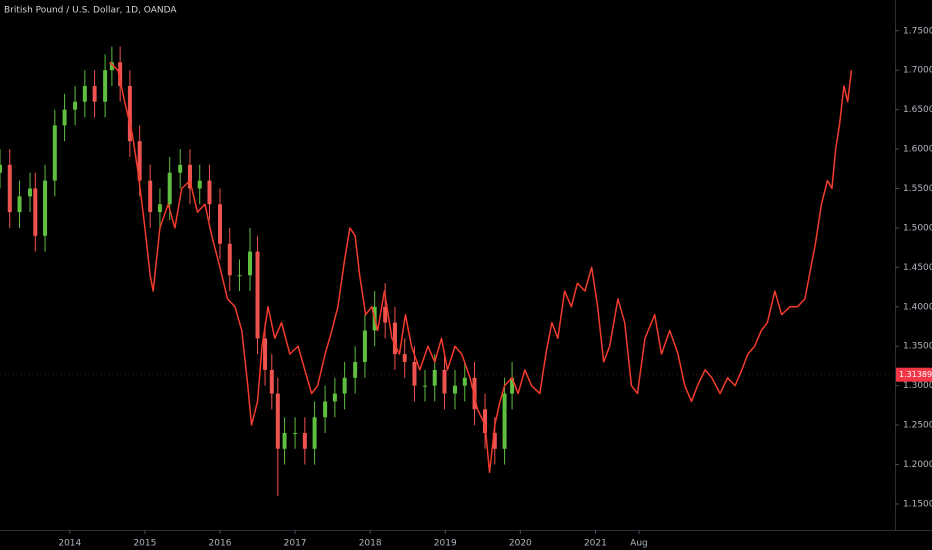  Describe the element at coordinates (917, 386) in the screenshot. I see `y-tick-label: 1.30000` at that location.